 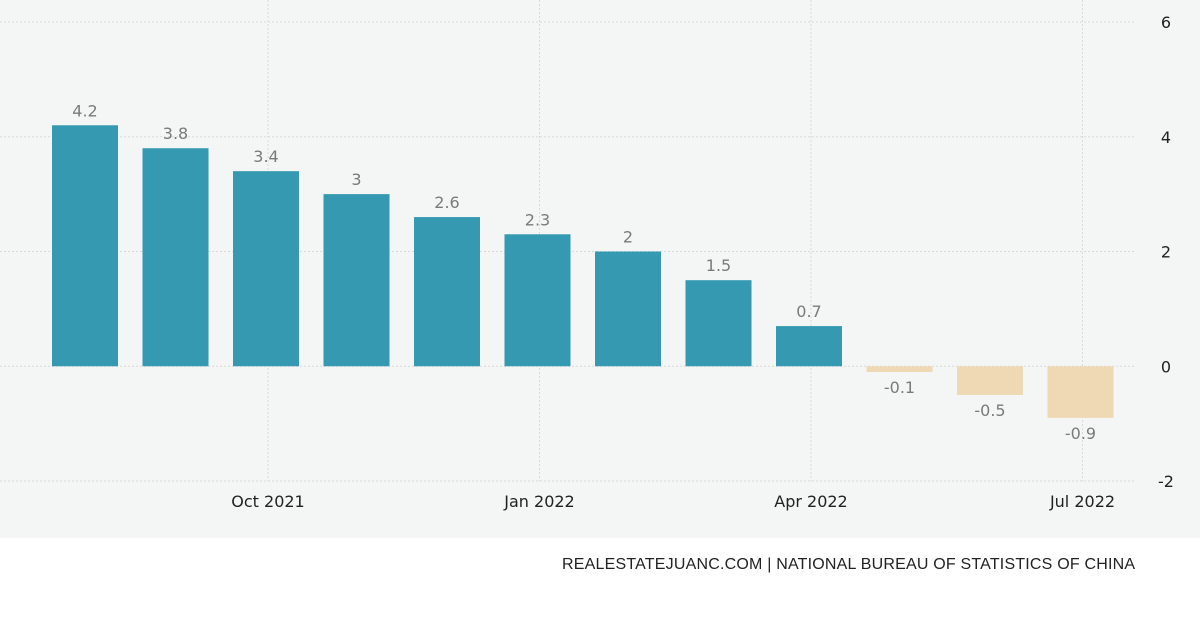 What do you see at coordinates (1080, 433) in the screenshot?
I see `bar-value-label: -0.9` at bounding box center [1080, 433].